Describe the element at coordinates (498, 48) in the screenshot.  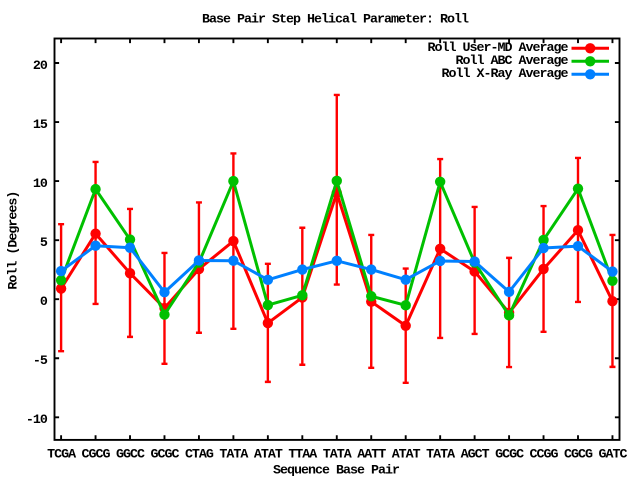
I see `svg-text: Roll User-MD Average` at that location.